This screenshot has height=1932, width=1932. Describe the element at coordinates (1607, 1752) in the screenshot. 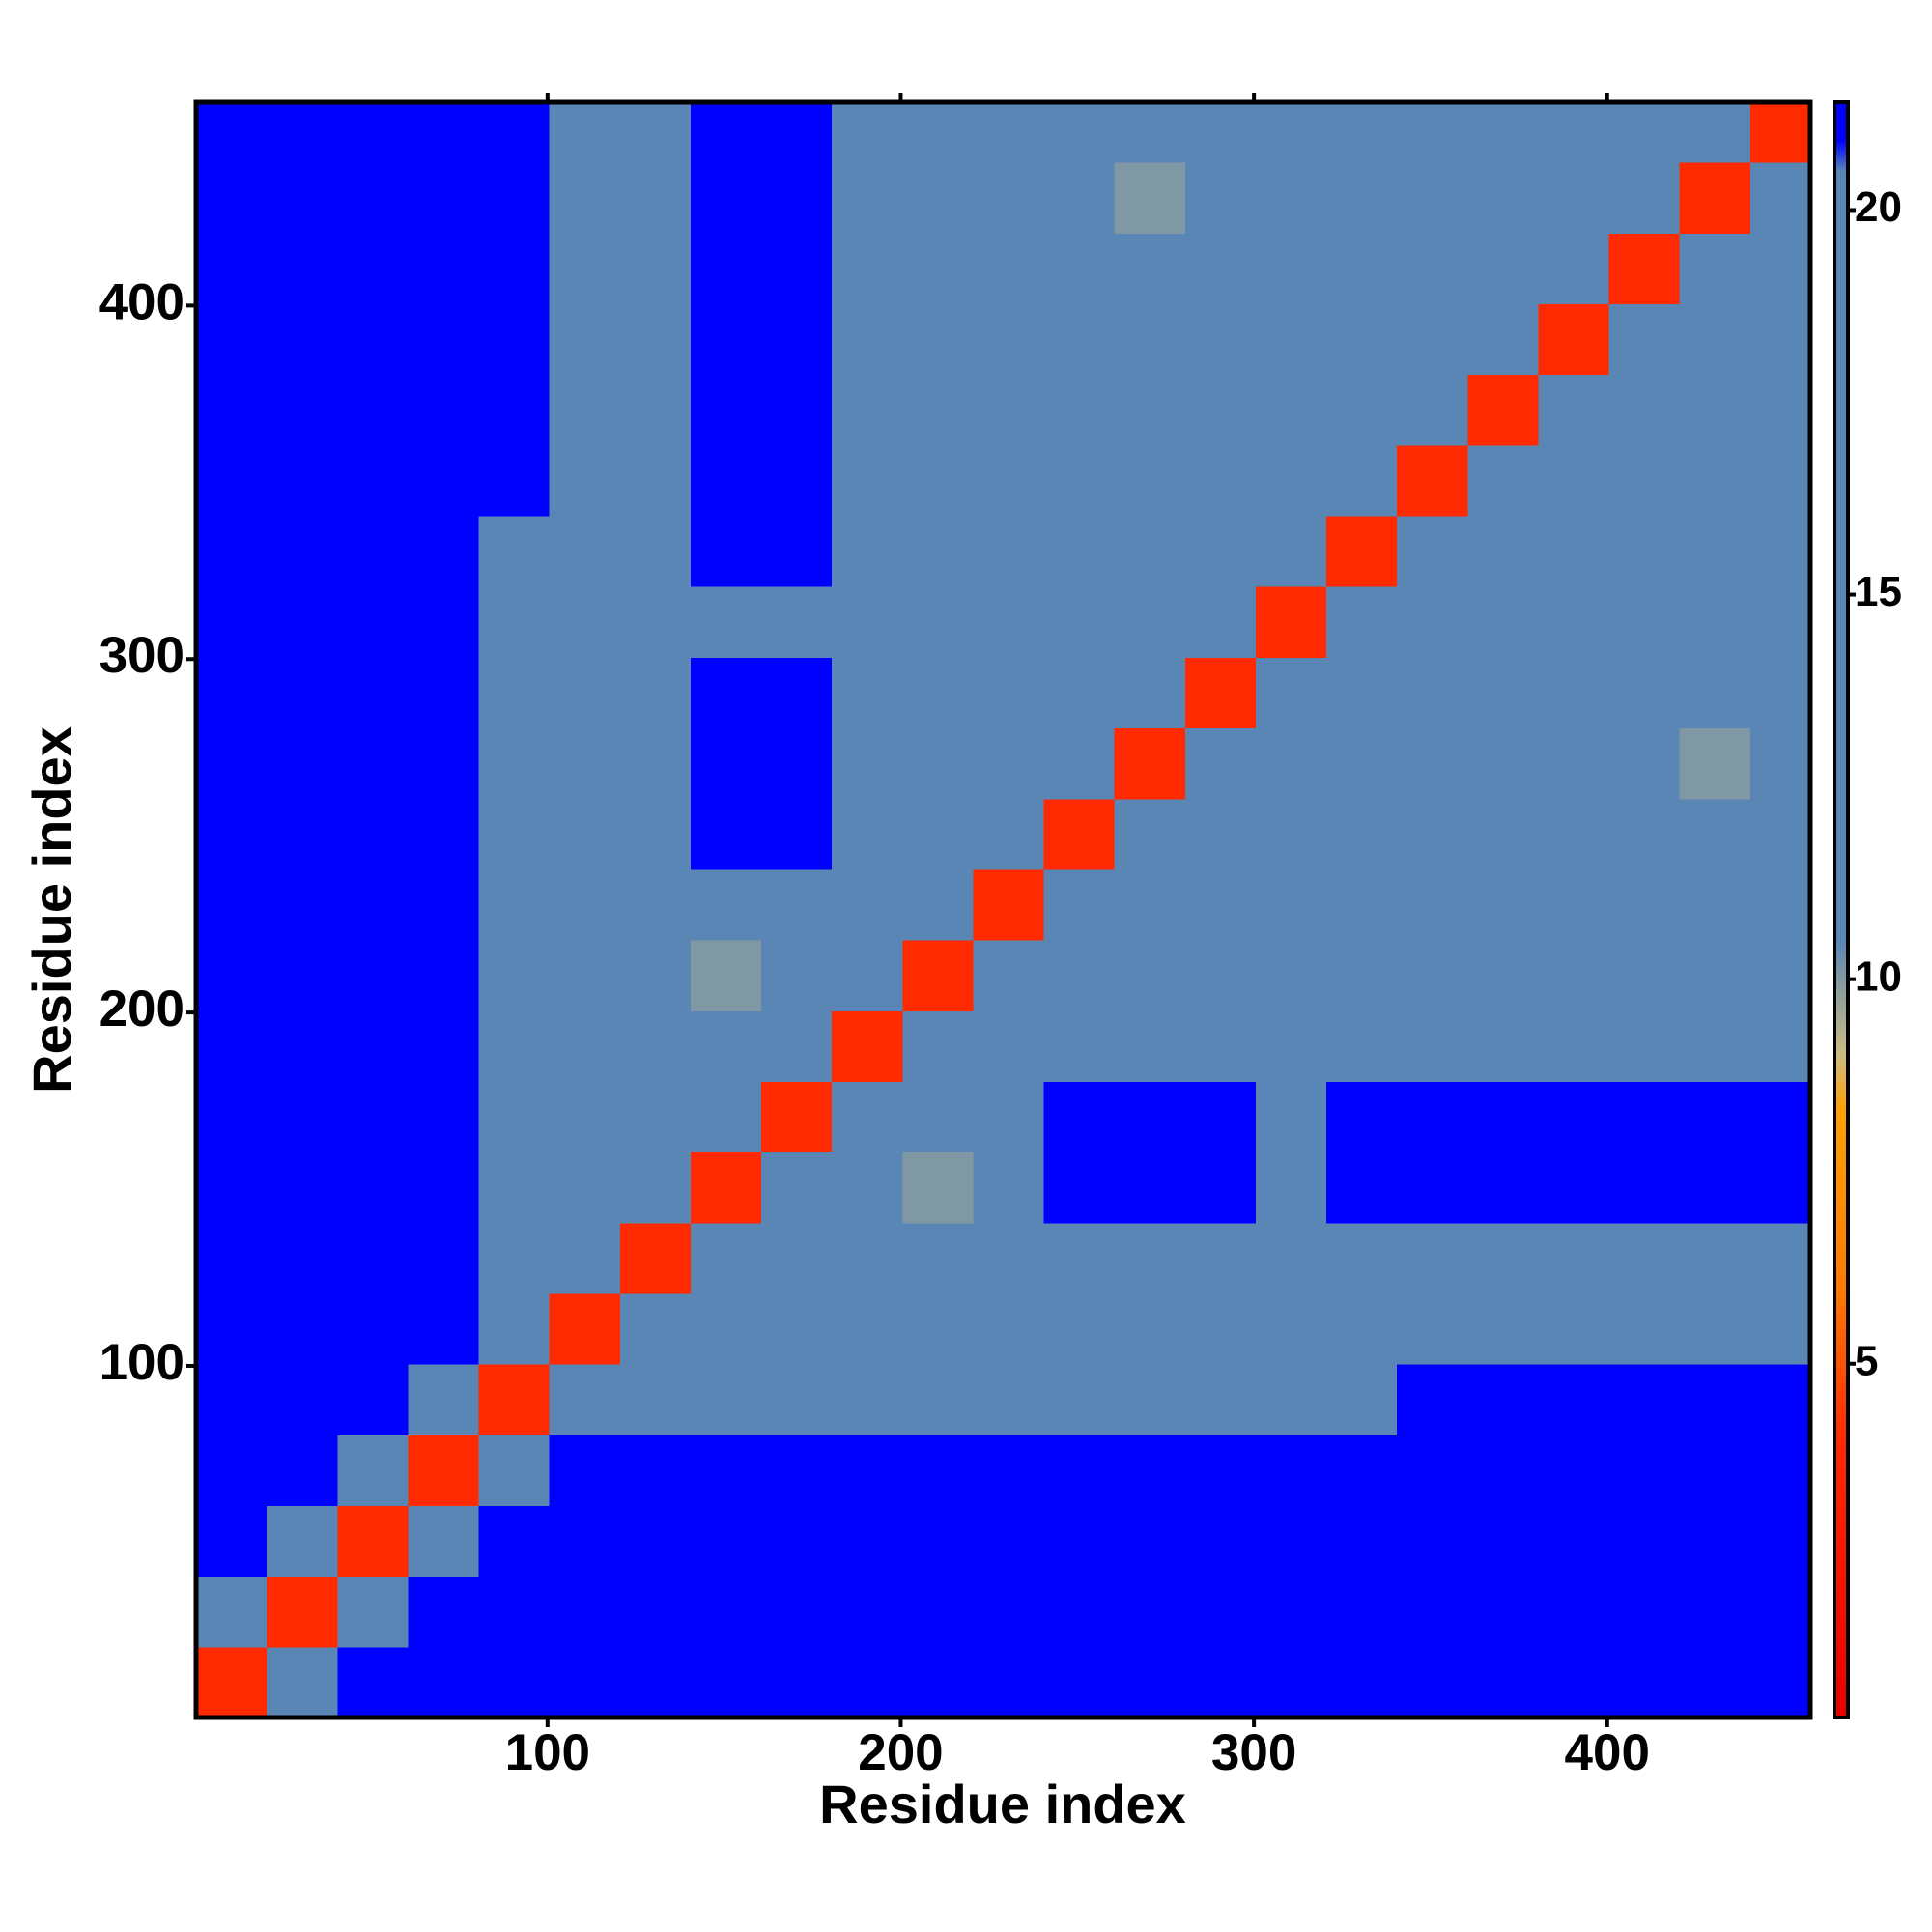

I see `x-tick-label: 400` at that location.